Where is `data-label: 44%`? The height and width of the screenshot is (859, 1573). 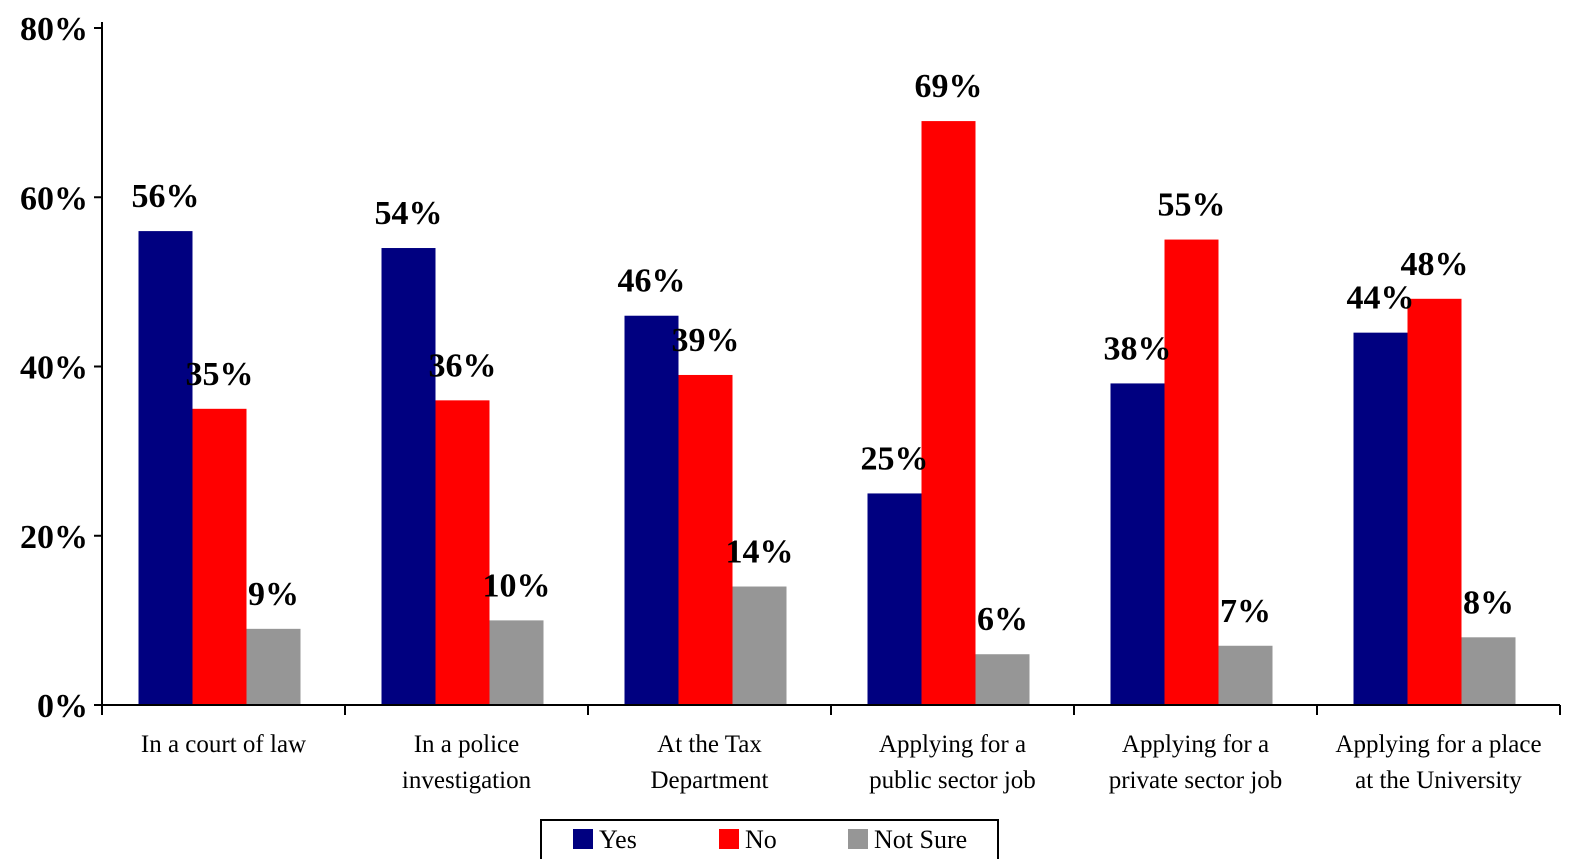 data-label: 44% is located at coordinates (1381, 298).